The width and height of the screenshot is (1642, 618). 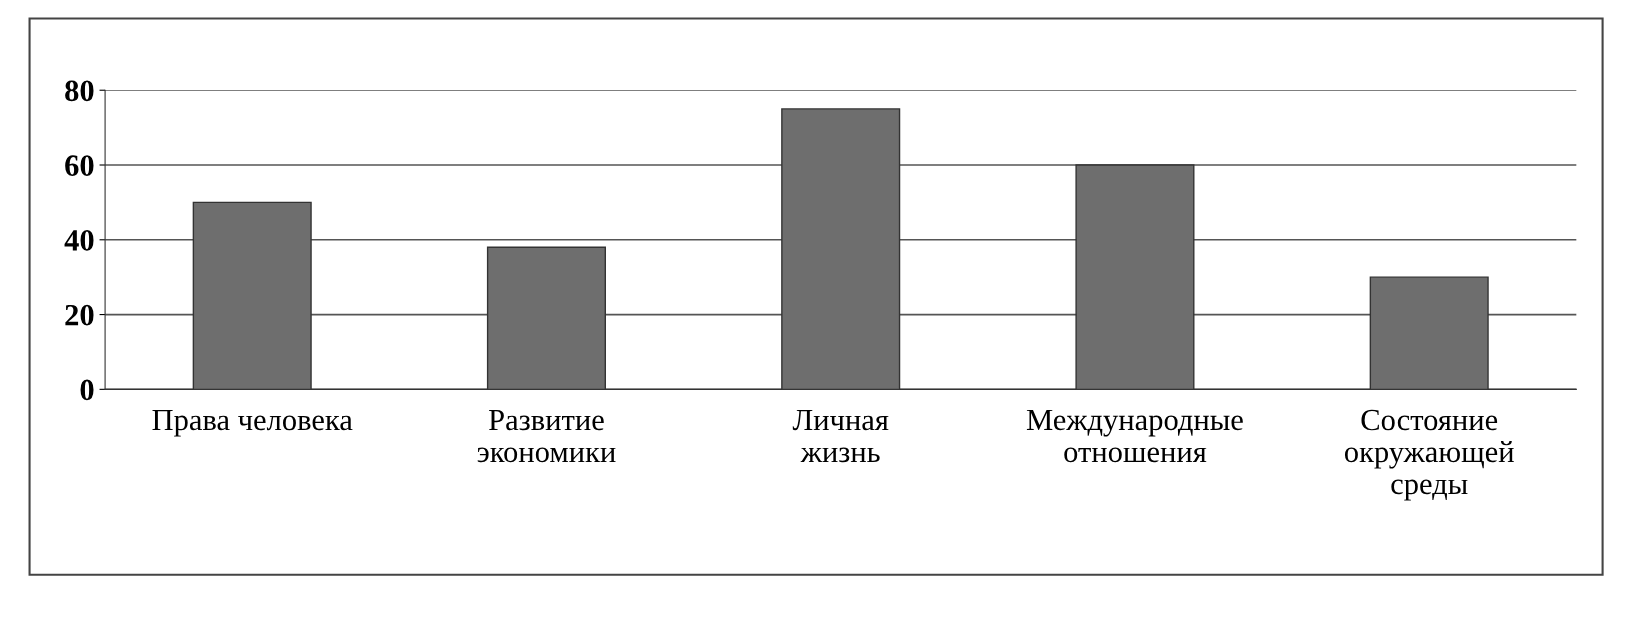 I want to click on x-tick-label: Права человека, so click(x=252, y=423).